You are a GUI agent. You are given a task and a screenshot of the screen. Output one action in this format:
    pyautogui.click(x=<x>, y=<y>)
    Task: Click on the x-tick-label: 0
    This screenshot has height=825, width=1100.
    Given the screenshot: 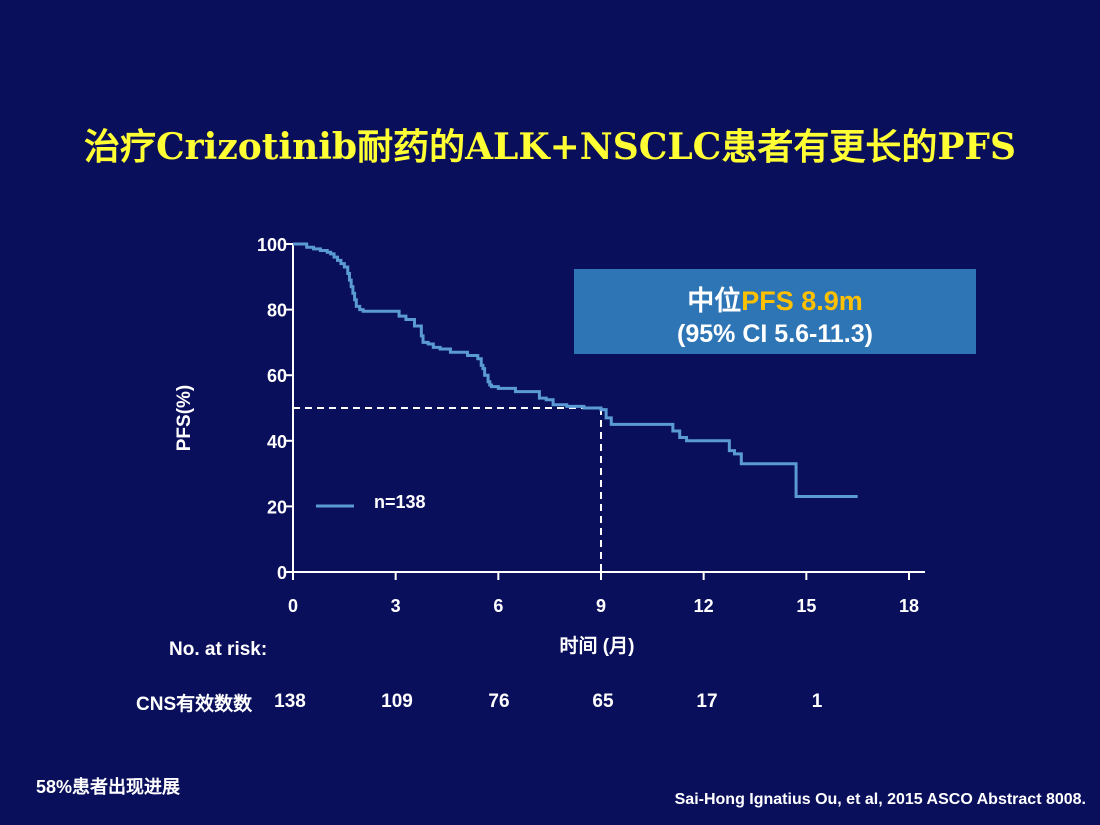 What is the action you would take?
    pyautogui.click(x=293, y=606)
    